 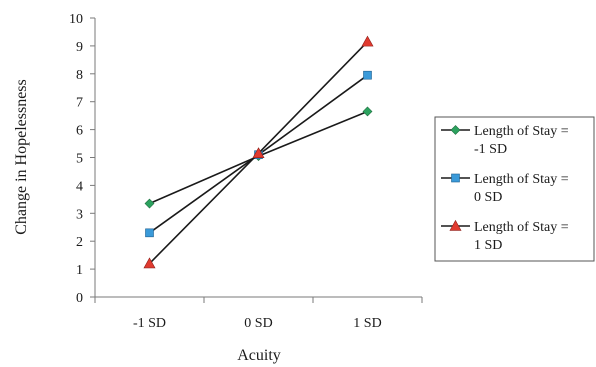 What do you see at coordinates (79, 242) in the screenshot?
I see `y-tick-label: 2` at bounding box center [79, 242].